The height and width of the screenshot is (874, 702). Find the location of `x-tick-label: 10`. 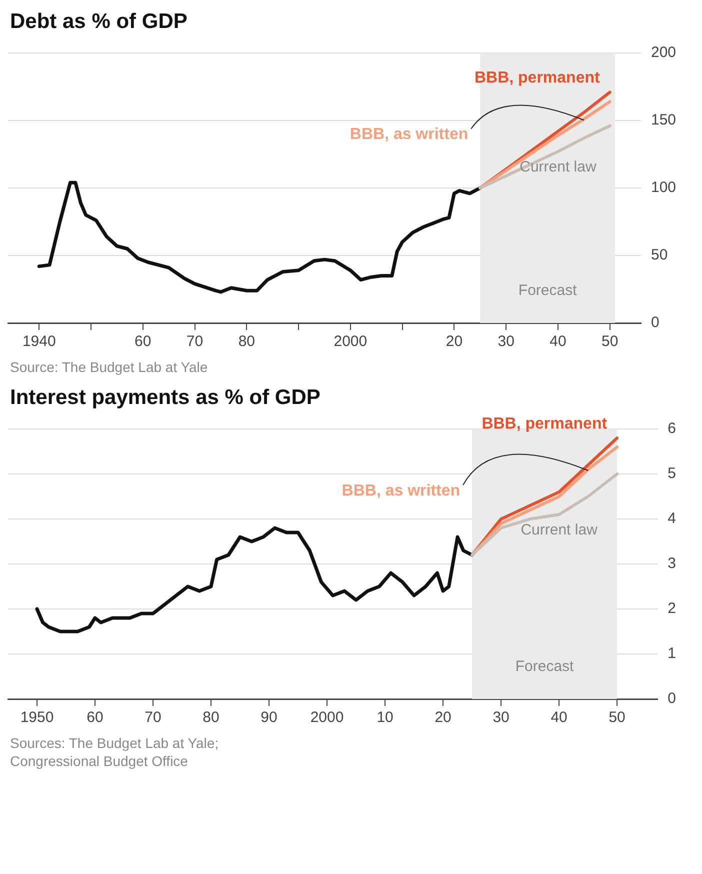

x-tick-label: 10 is located at coordinates (385, 717).